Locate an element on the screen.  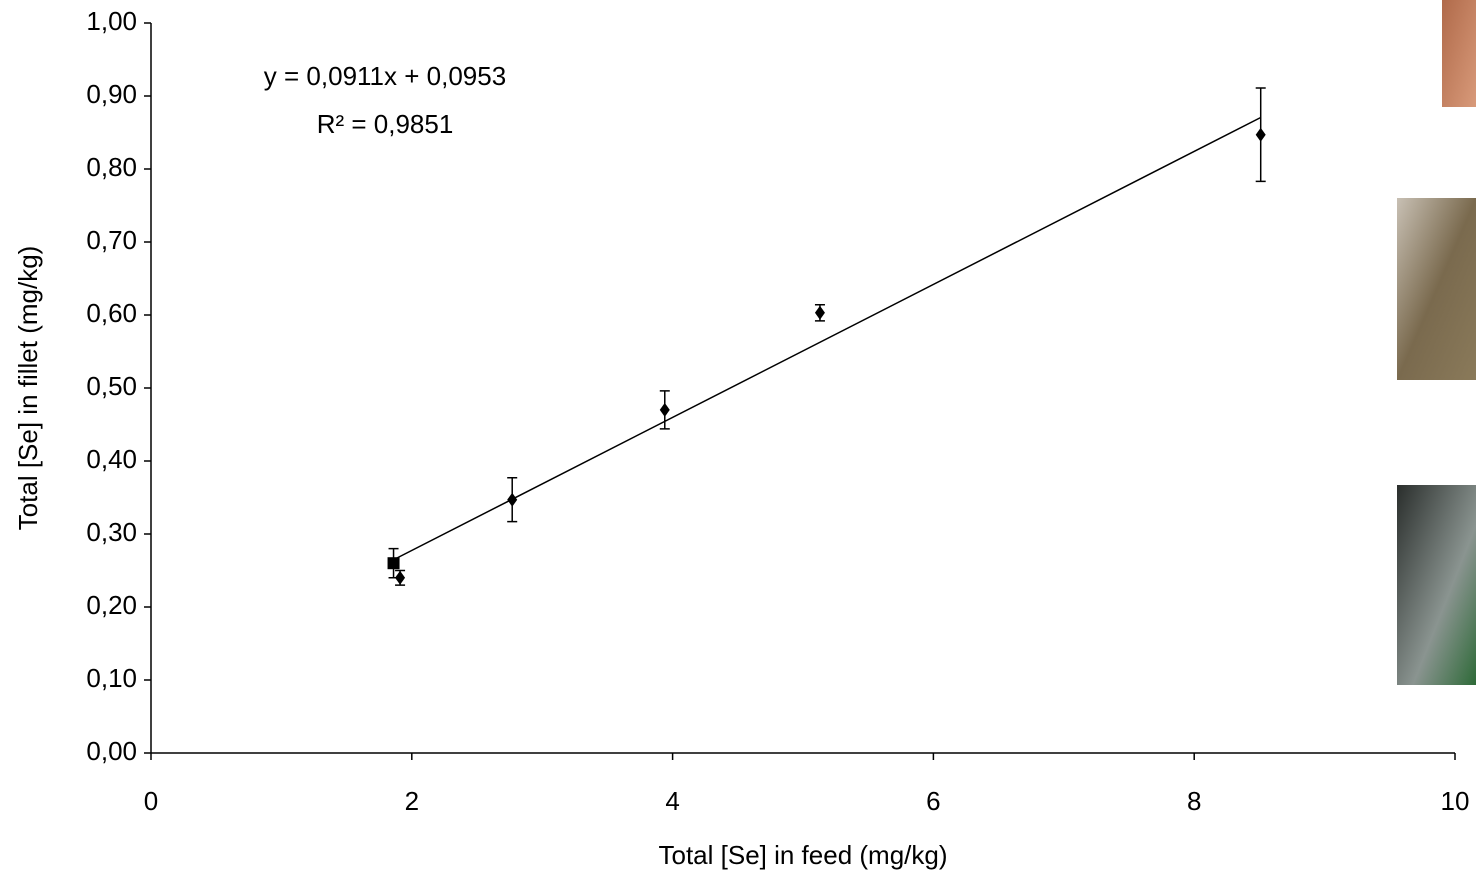
y-axis-label: Total [Se] in fillet (mg/kg) is located at coordinates (28, 388).